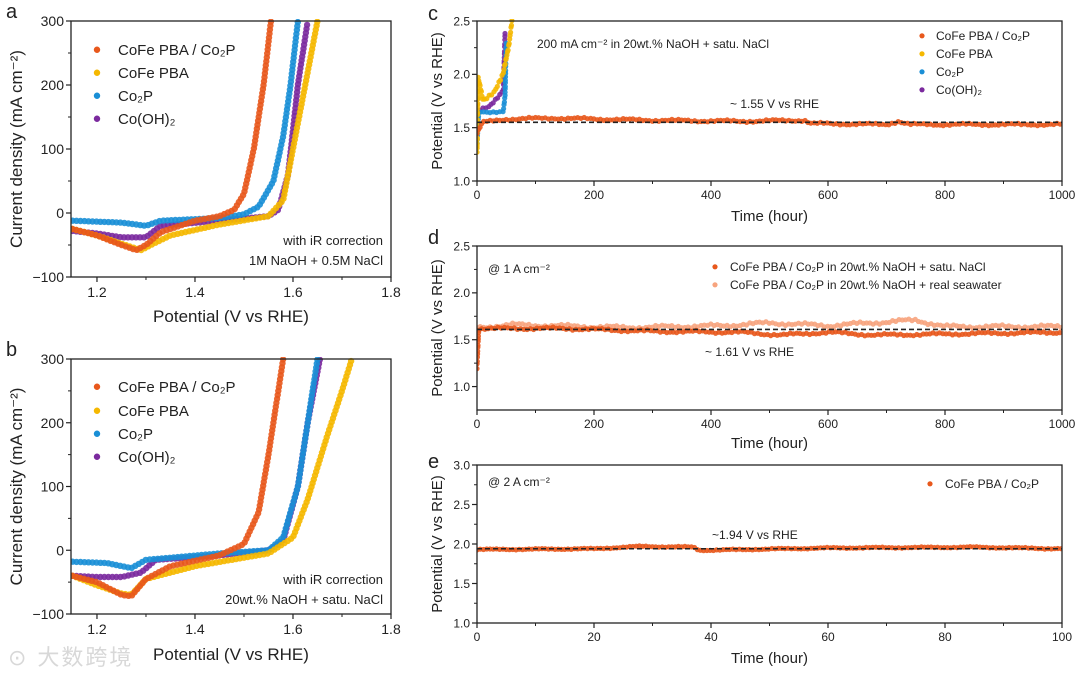 This screenshot has height=674, width=1080. Describe the element at coordinates (711, 424) in the screenshot. I see `x-tick-label: 400` at that location.